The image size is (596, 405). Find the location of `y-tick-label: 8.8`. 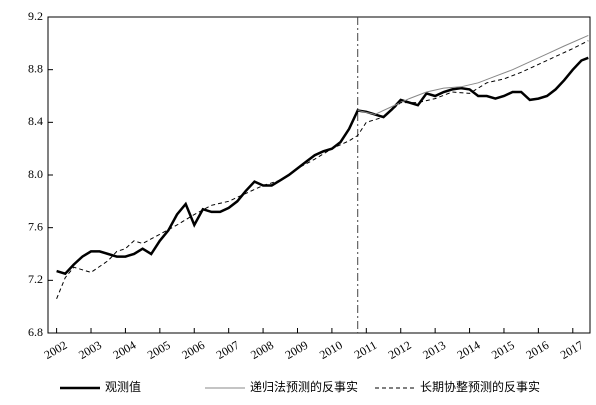

y-tick-label: 8.8 is located at coordinates (35, 68).